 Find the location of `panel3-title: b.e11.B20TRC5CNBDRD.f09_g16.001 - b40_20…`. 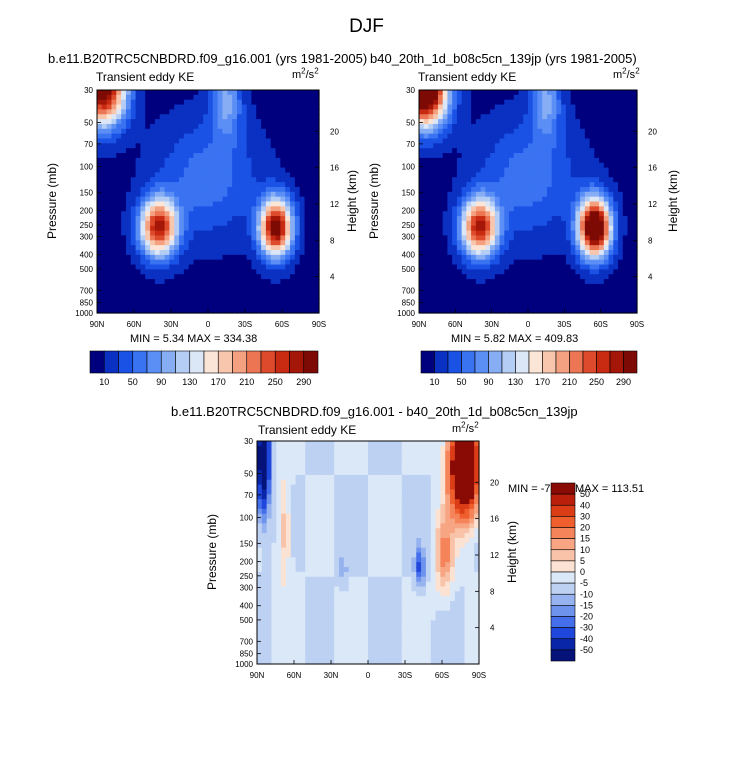

panel3-title: b.e11.B20TRC5CNBDRD.f09_g16.001 - b40_20… is located at coordinates (374, 411).